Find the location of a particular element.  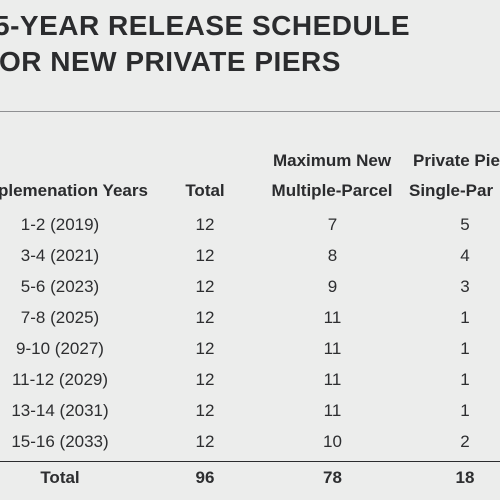

cell-multi: 10 is located at coordinates (332, 441).